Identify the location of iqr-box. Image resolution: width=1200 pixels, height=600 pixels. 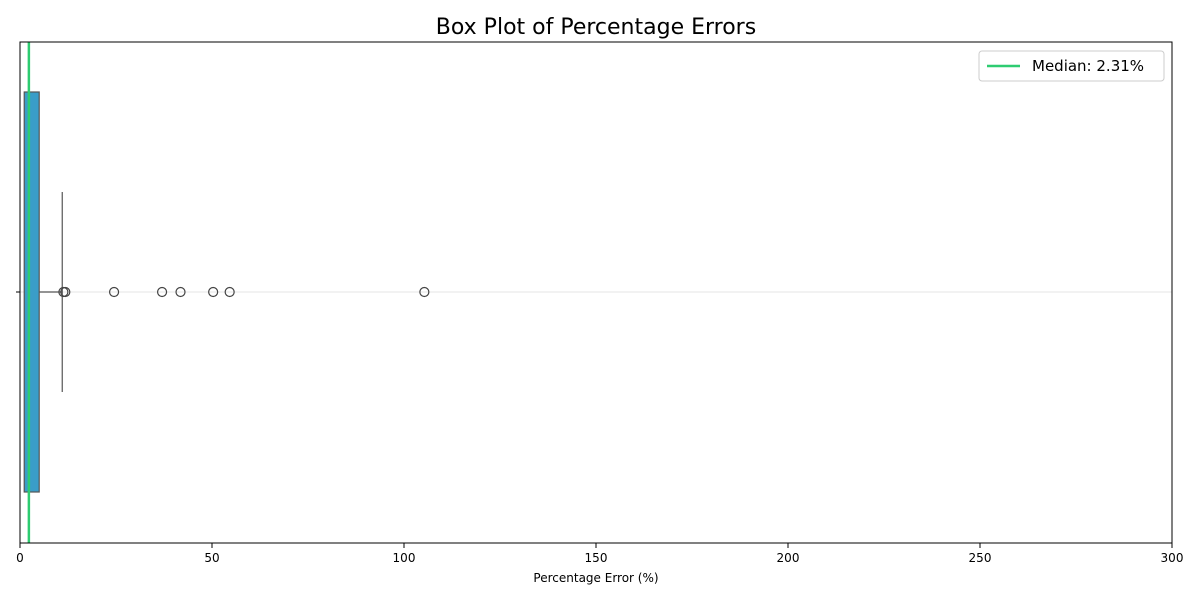
(31, 292).